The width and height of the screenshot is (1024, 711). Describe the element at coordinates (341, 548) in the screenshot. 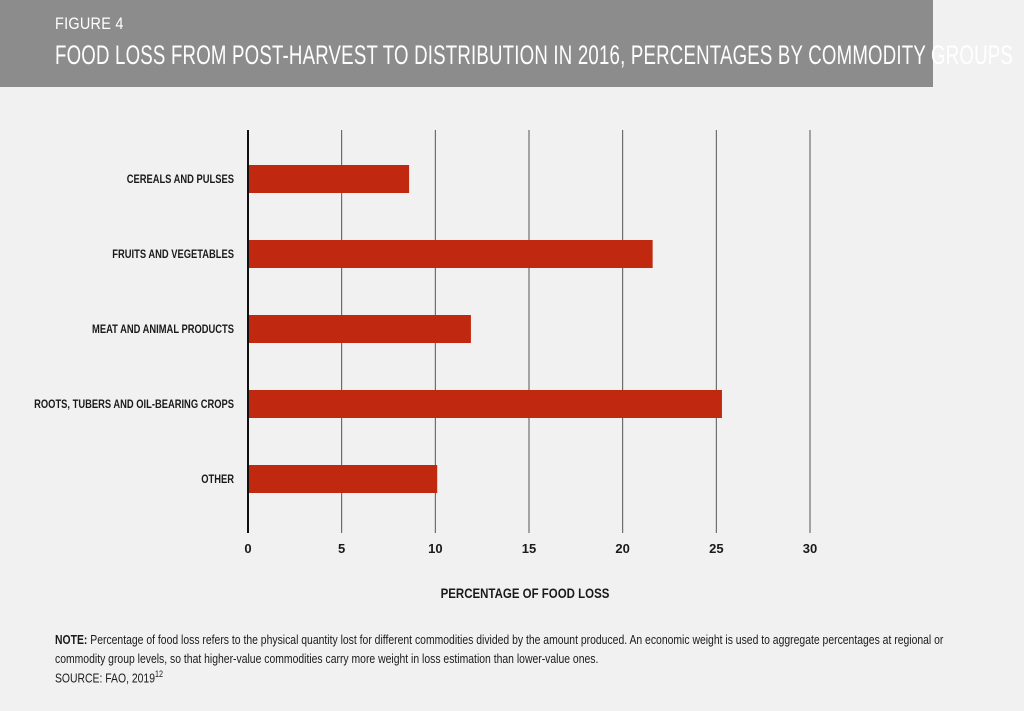

I see `x-tick-label: 5` at that location.